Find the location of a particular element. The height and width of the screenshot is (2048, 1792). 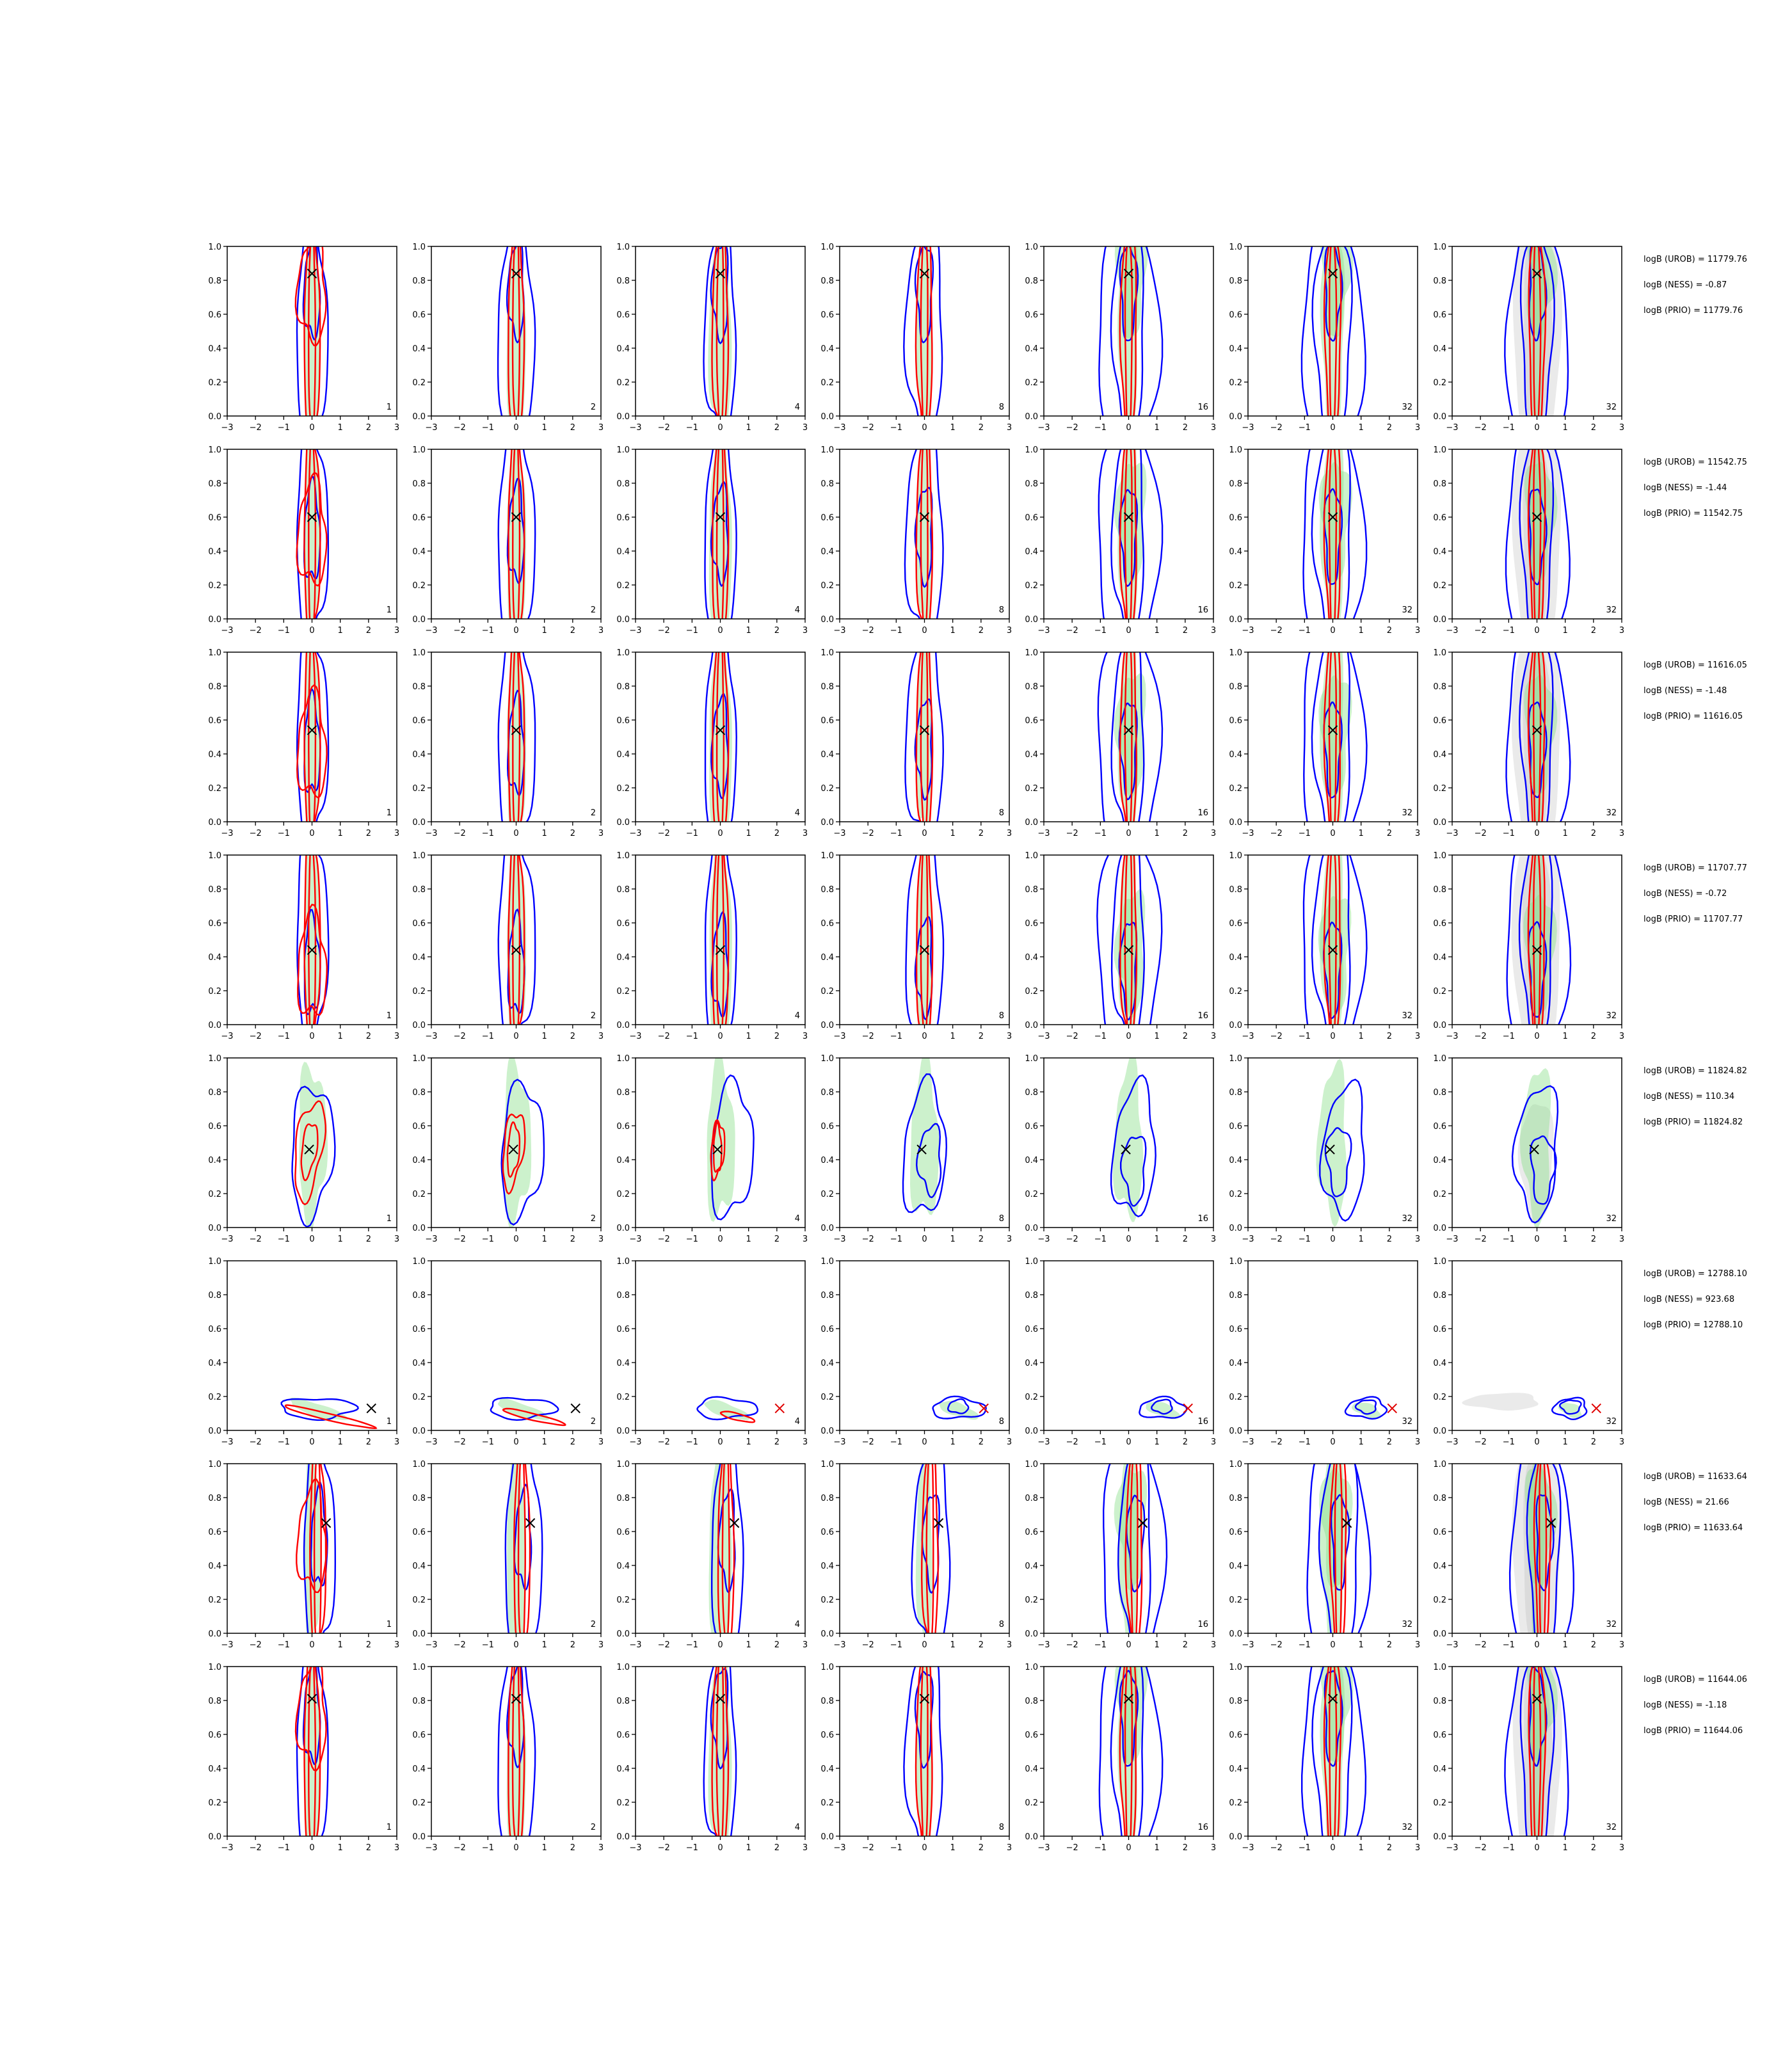

panel-r8-c7: −3 −2 −1 0 1 2 3 0.0 0.2 0.4 0.6 0.8 1.0 32 is located at coordinates (1528, 1758).